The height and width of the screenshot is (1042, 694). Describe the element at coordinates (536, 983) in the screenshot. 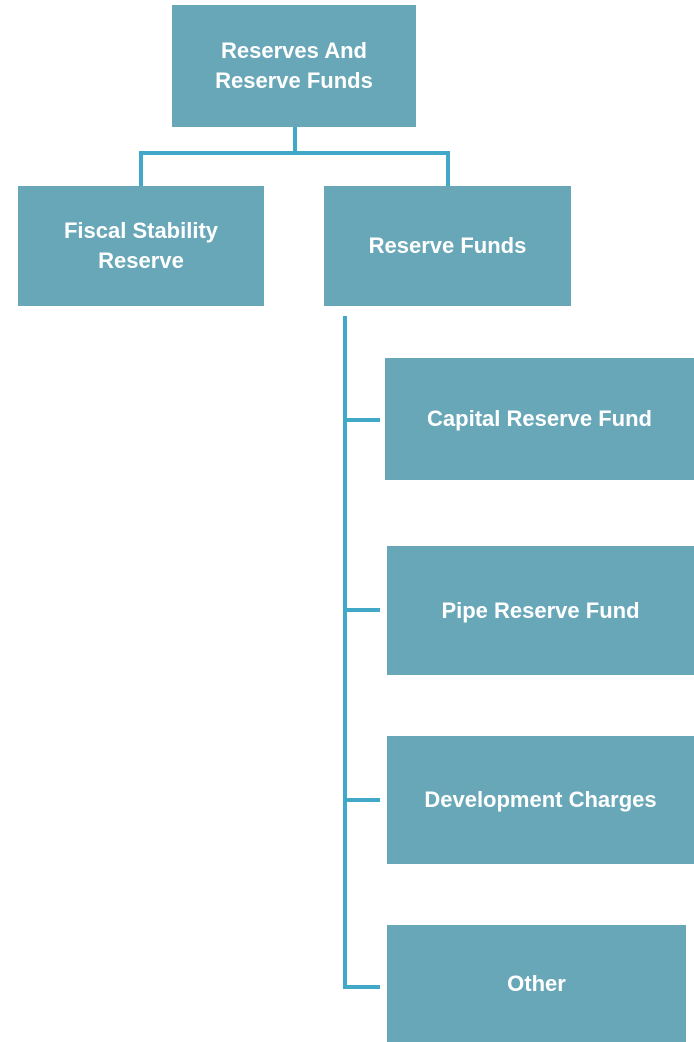

I see `node: Other` at that location.